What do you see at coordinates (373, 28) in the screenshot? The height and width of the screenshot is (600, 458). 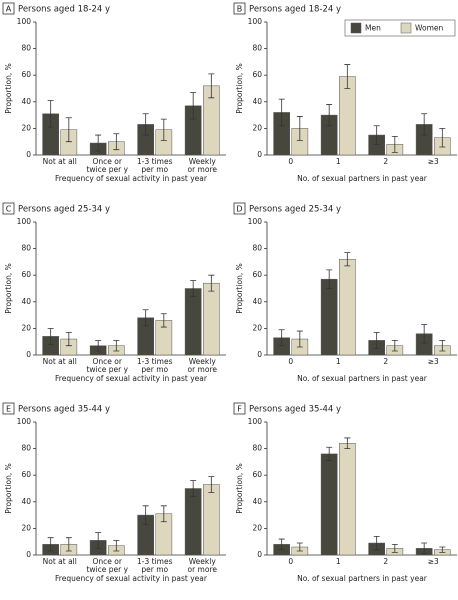 I see `legend-label: Men` at bounding box center [373, 28].